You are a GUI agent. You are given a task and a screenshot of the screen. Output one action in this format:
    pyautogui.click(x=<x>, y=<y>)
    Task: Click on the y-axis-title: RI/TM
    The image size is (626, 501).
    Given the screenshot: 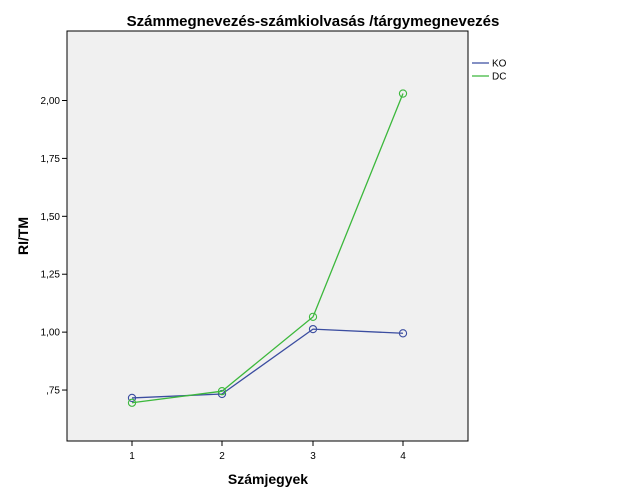 What is the action you would take?
    pyautogui.click(x=23, y=236)
    